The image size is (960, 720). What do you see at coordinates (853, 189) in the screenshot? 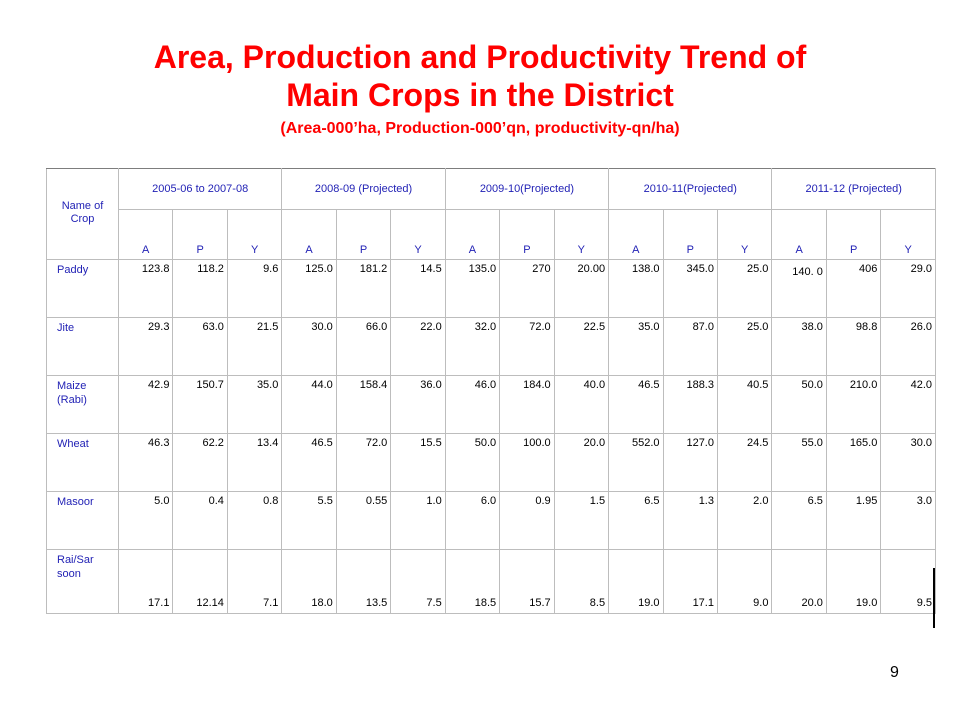
I see `period-header: 2011-12 (Projected)` at bounding box center [853, 189].